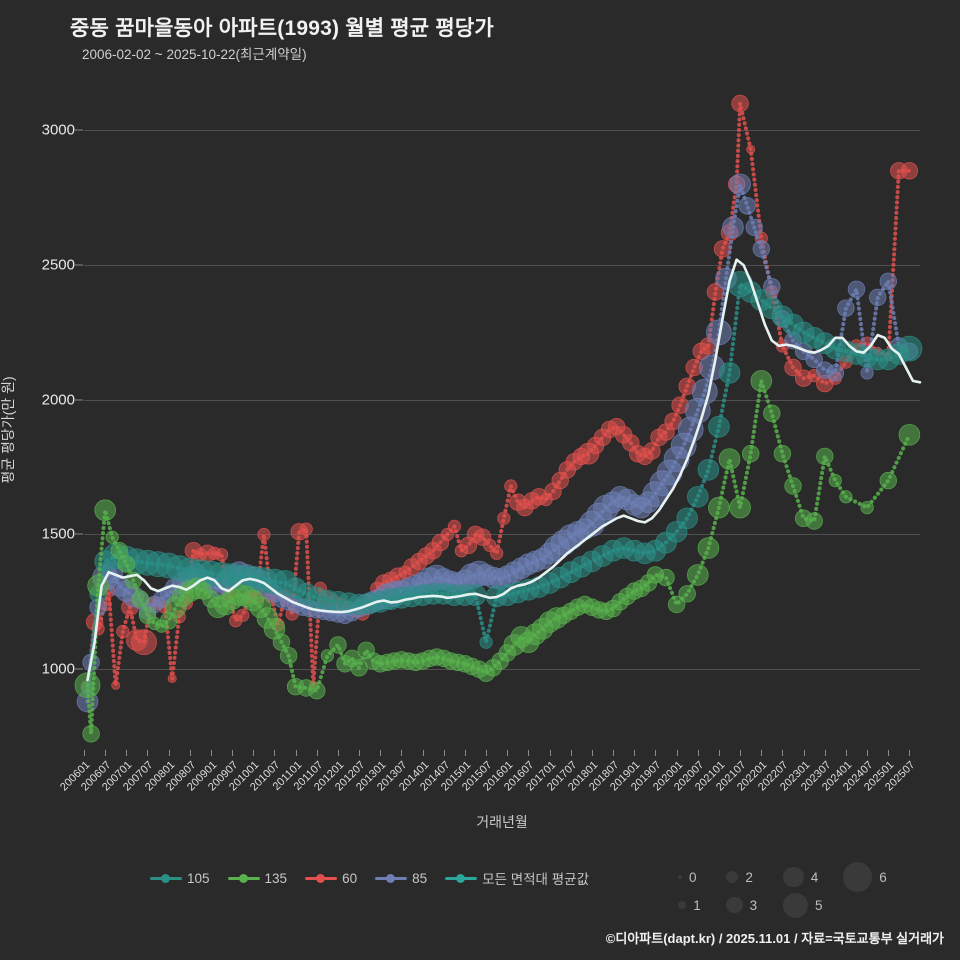 This screenshot has width=960, height=960. I want to click on legend-item-105: 105, so click(180, 878).